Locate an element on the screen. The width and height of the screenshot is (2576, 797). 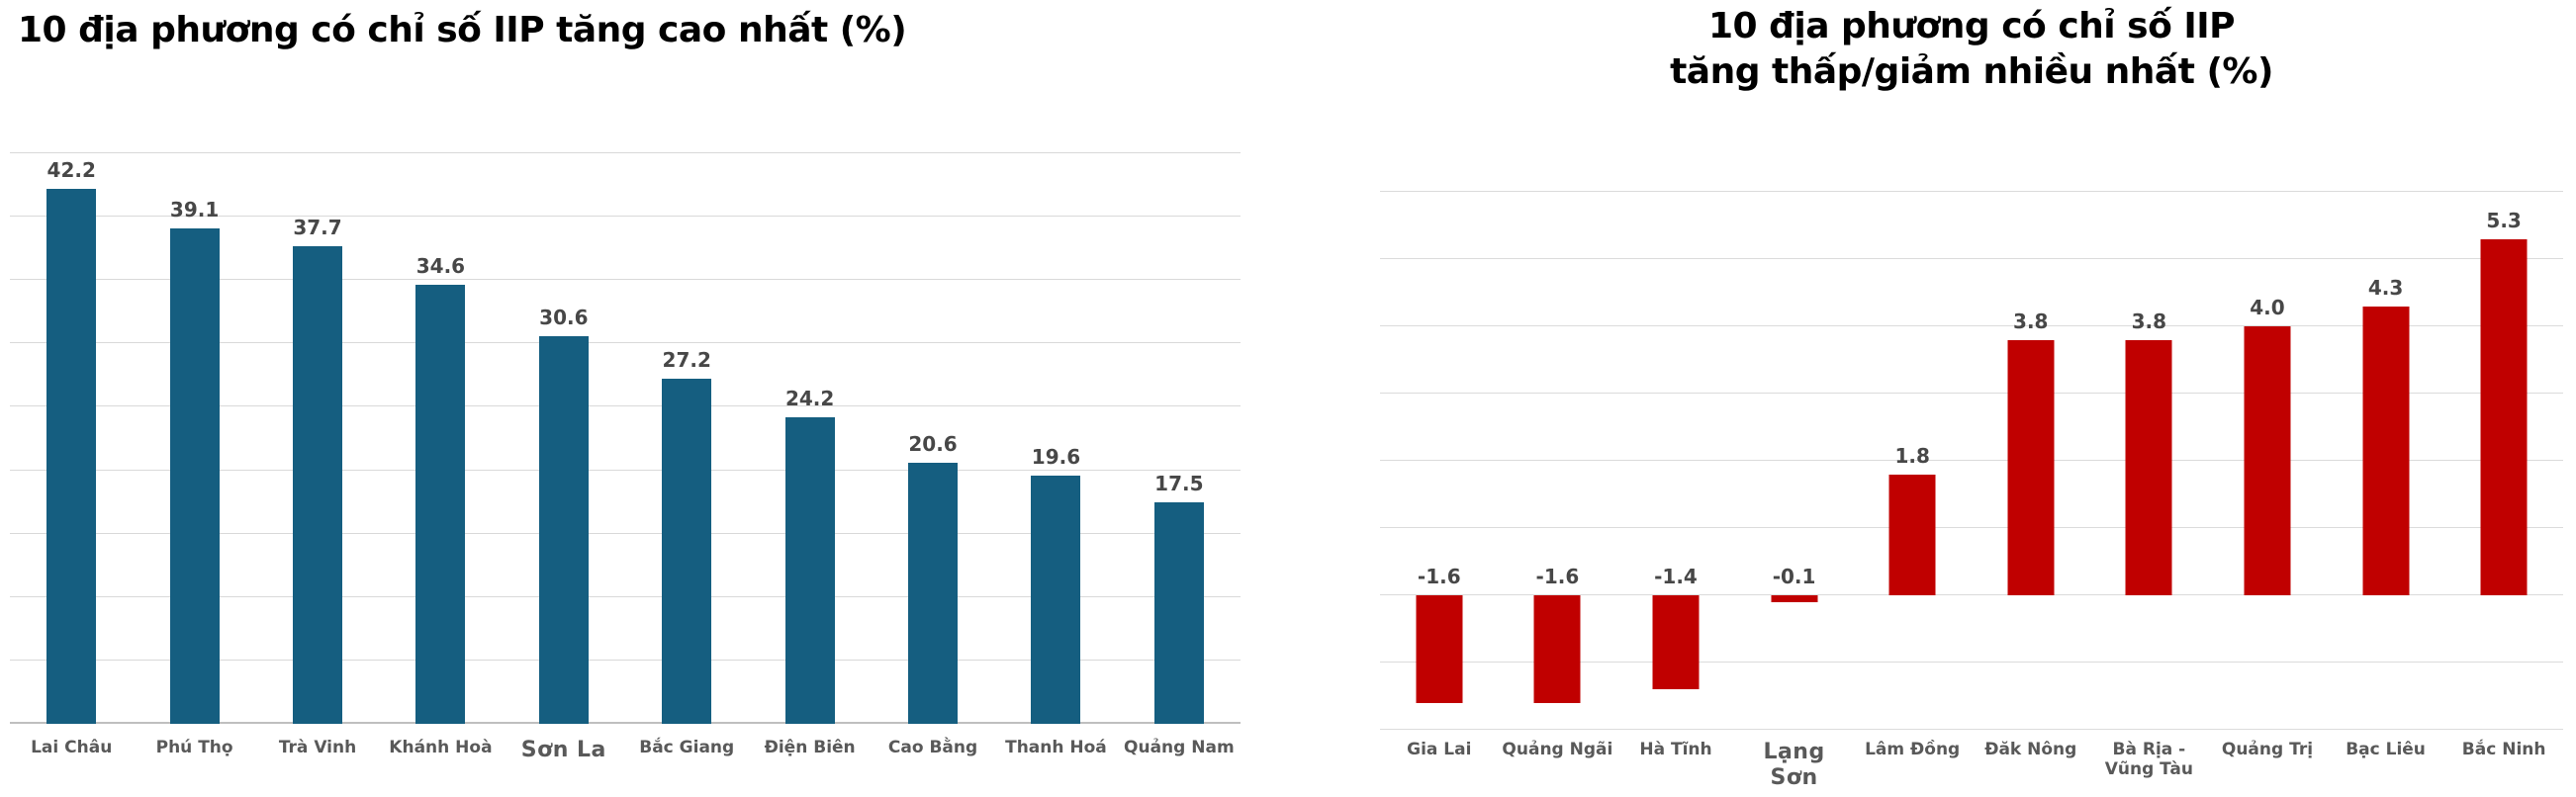
bar-value-label: 4.3 is located at coordinates (2385, 287).